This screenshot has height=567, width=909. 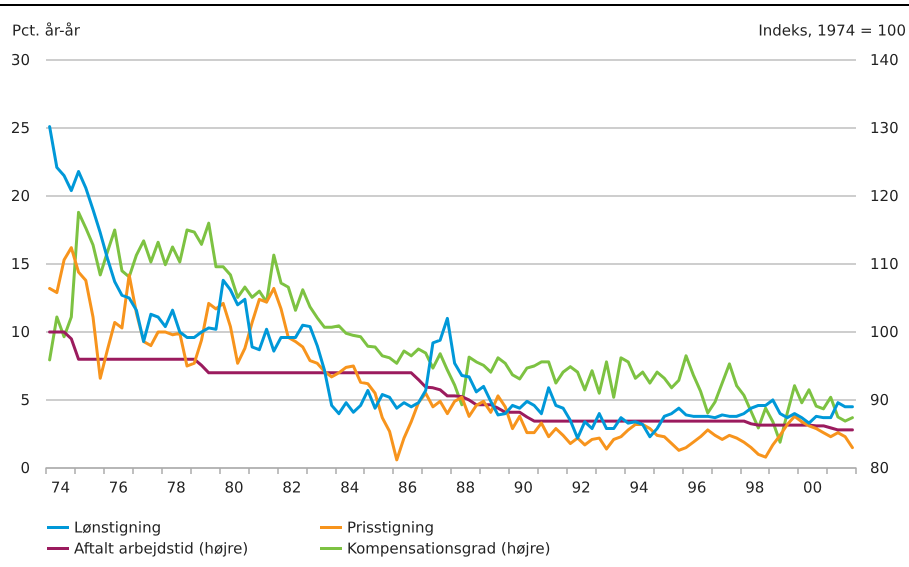 I want to click on y2-axis-title: Indeks, 1974 = 100, so click(x=832, y=31).